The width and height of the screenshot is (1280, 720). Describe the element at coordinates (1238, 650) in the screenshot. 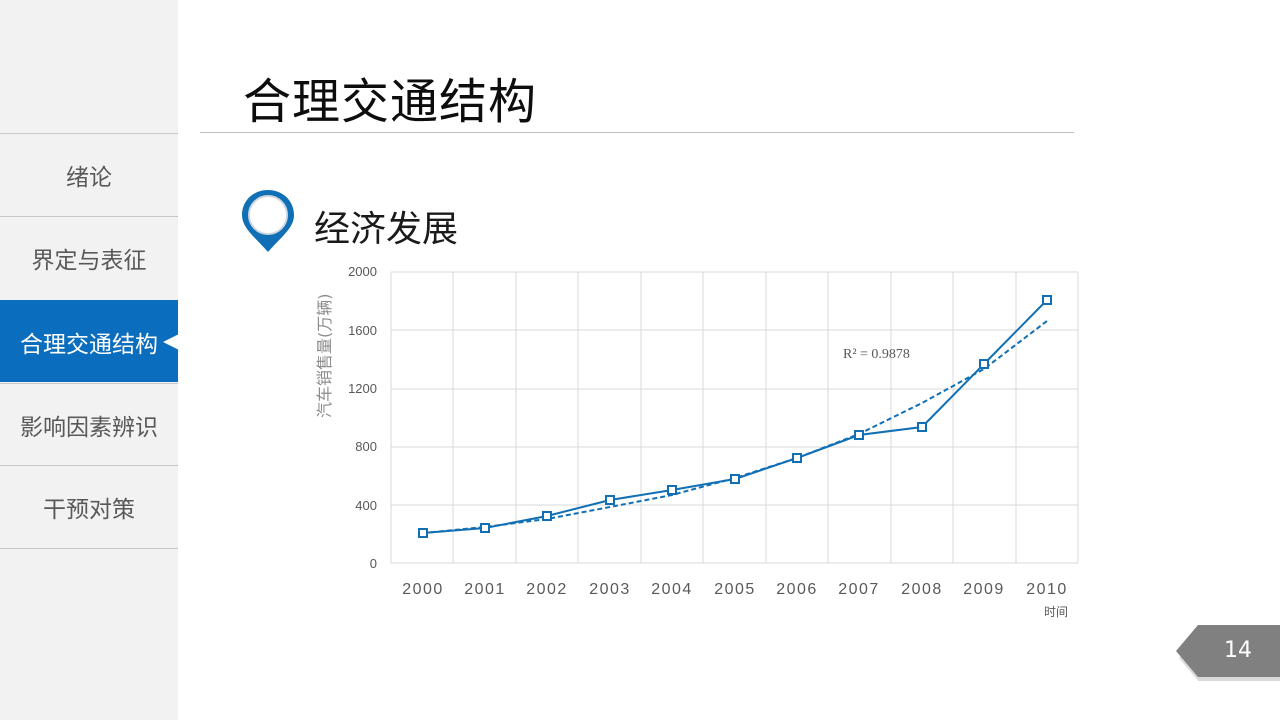

I see `page-number: 14` at that location.